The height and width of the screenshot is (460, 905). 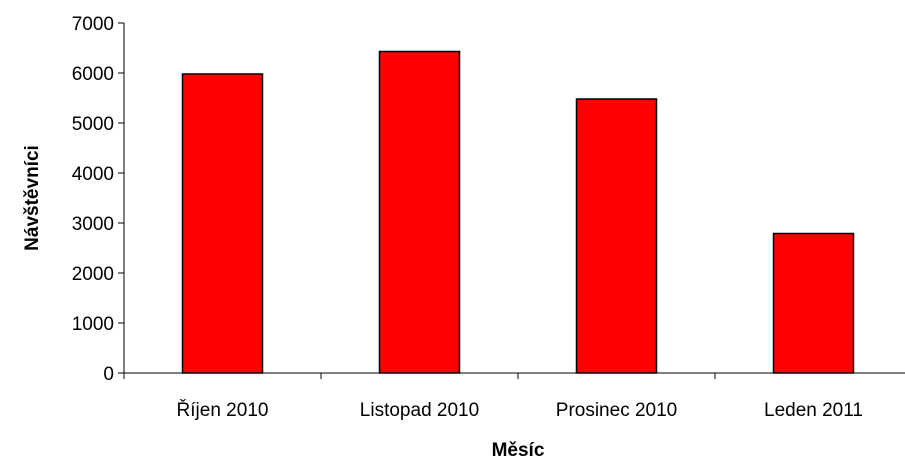 I want to click on y-tick-label: 5000, so click(x=93, y=124).